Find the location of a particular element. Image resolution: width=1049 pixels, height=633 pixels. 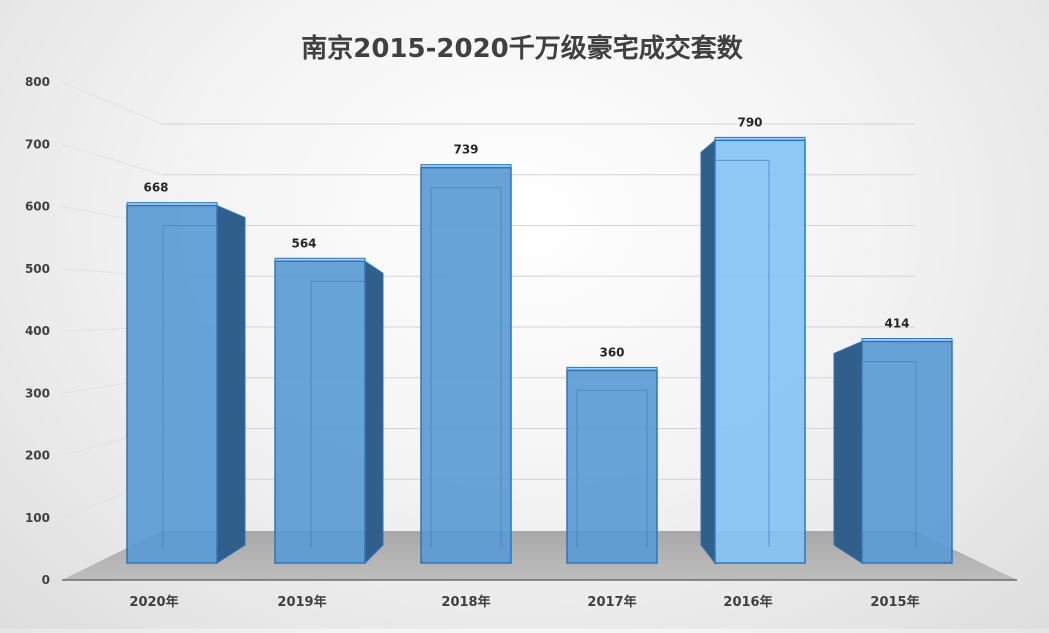

x-tick-label: 2015年 is located at coordinates (894, 602).